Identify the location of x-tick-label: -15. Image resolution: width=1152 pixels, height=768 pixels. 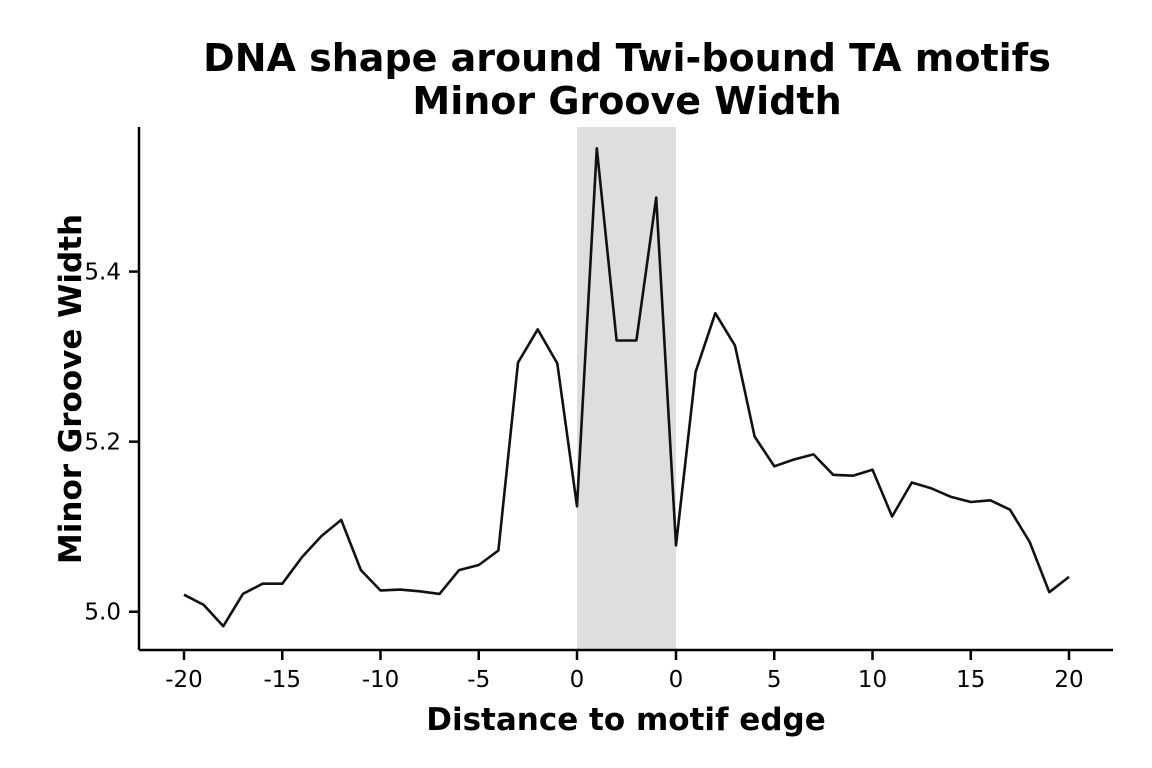
(282, 680).